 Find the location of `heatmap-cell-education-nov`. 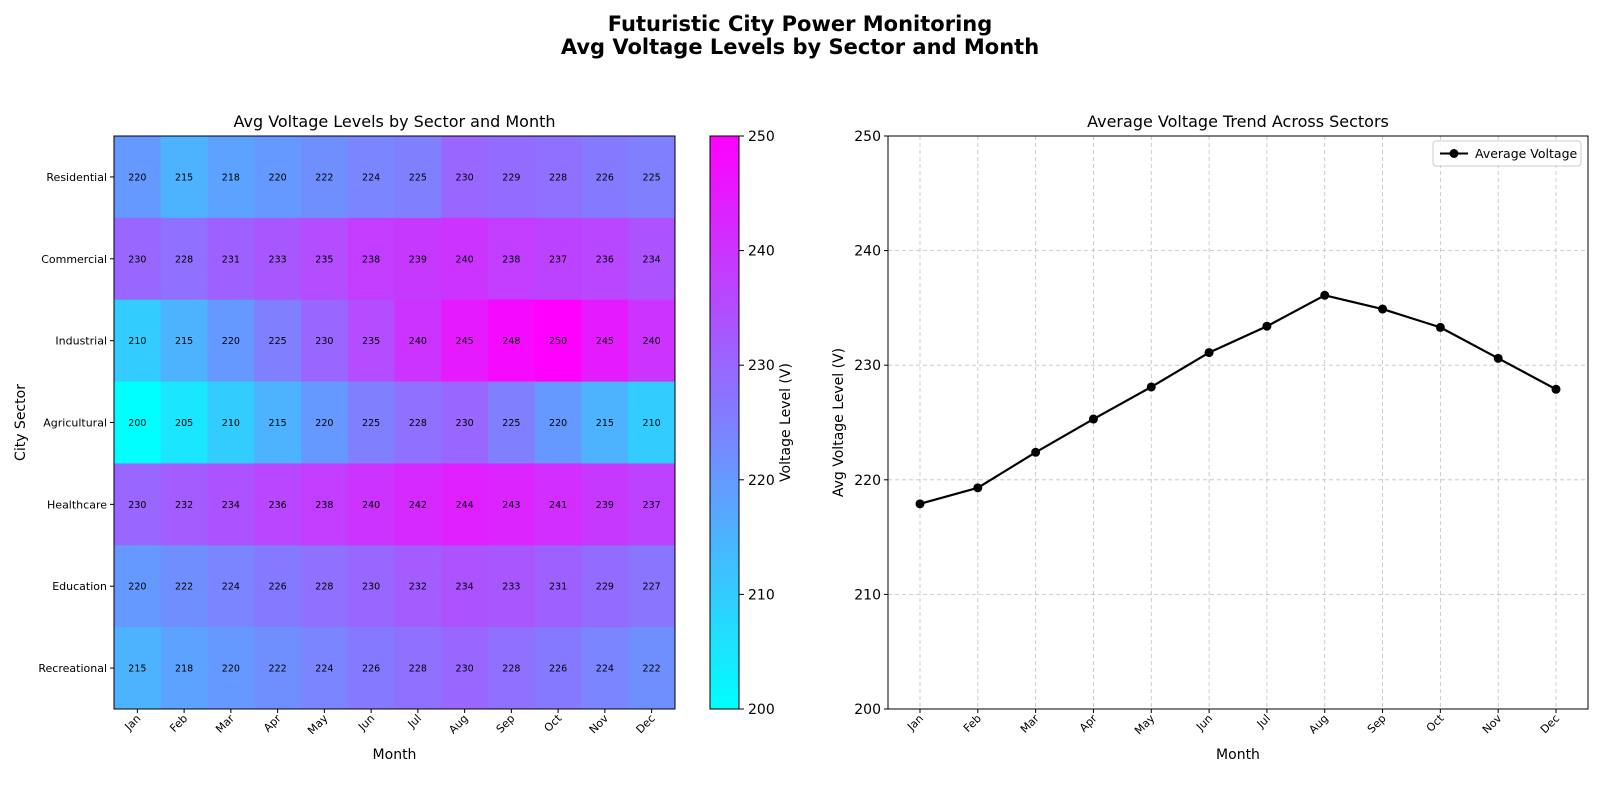

heatmap-cell-education-nov is located at coordinates (605, 586).